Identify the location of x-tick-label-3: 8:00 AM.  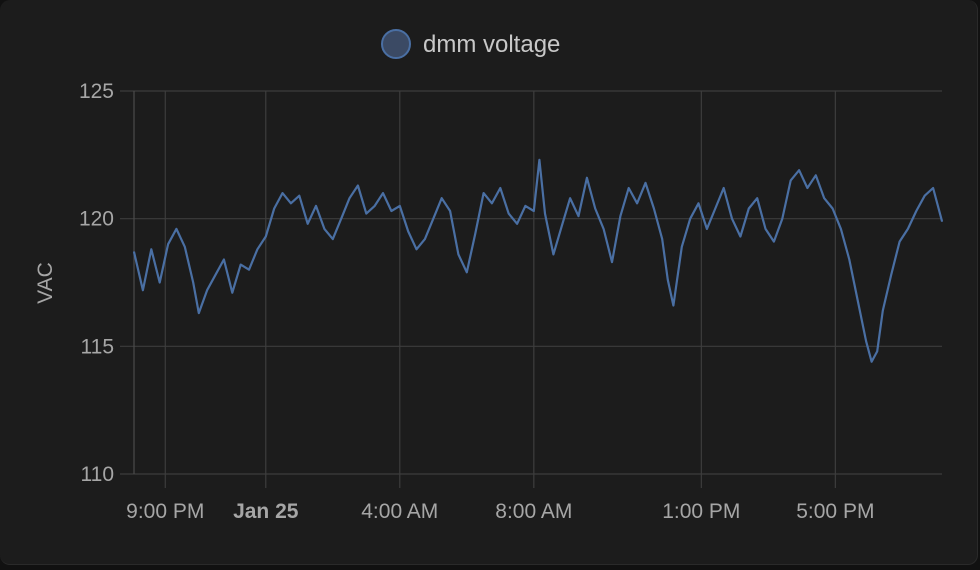
(533, 511).